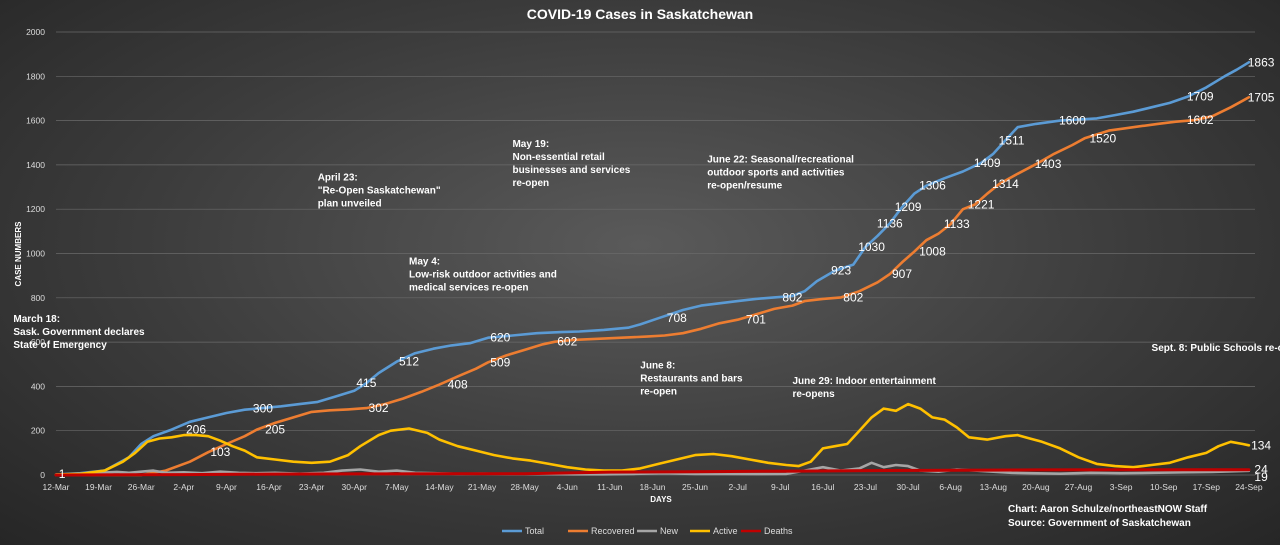 The image size is (1280, 545). I want to click on x-tick-label: 18-Jun, so click(652, 487).